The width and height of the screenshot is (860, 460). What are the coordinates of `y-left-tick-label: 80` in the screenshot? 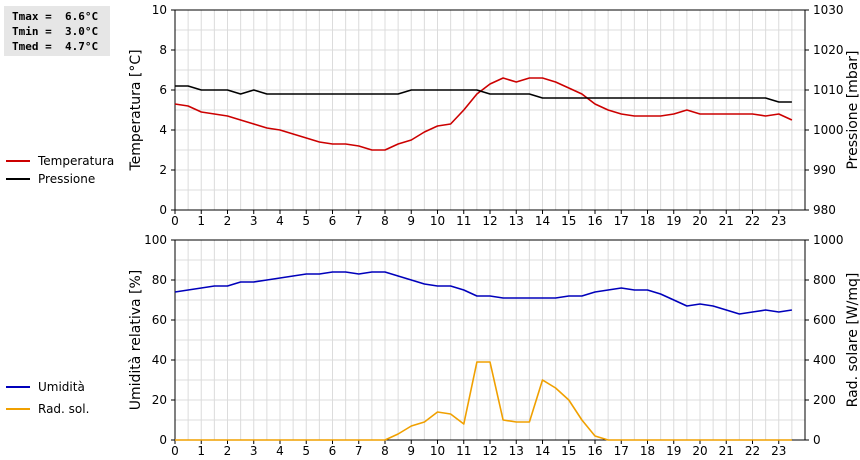 It's located at (159, 280).